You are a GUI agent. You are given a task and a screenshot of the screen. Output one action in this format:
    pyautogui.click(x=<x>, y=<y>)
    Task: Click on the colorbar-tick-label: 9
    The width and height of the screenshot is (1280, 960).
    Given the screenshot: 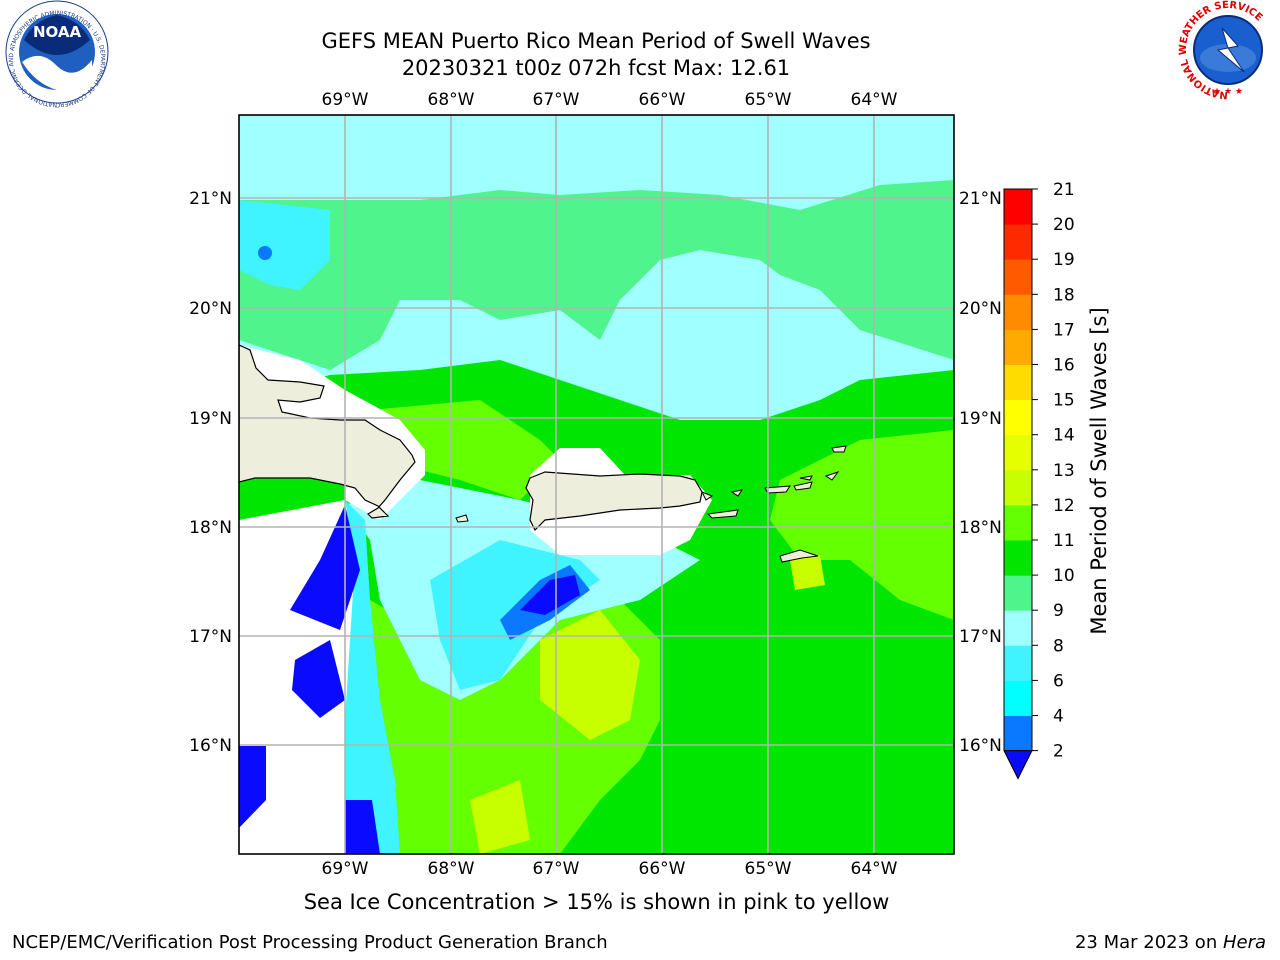 What is the action you would take?
    pyautogui.click(x=1058, y=611)
    